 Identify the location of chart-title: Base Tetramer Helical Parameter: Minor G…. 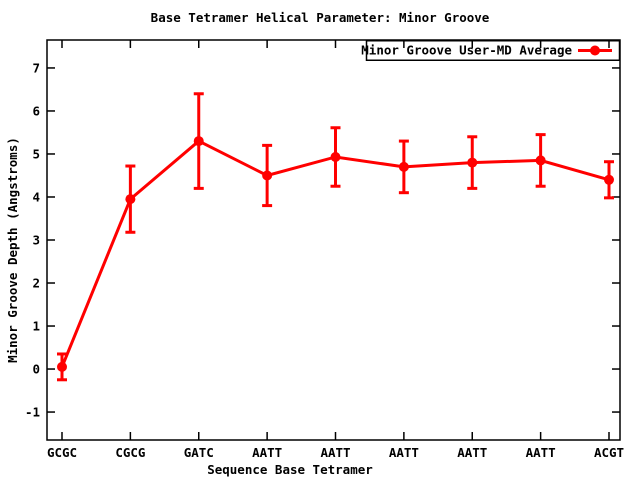
(320, 17).